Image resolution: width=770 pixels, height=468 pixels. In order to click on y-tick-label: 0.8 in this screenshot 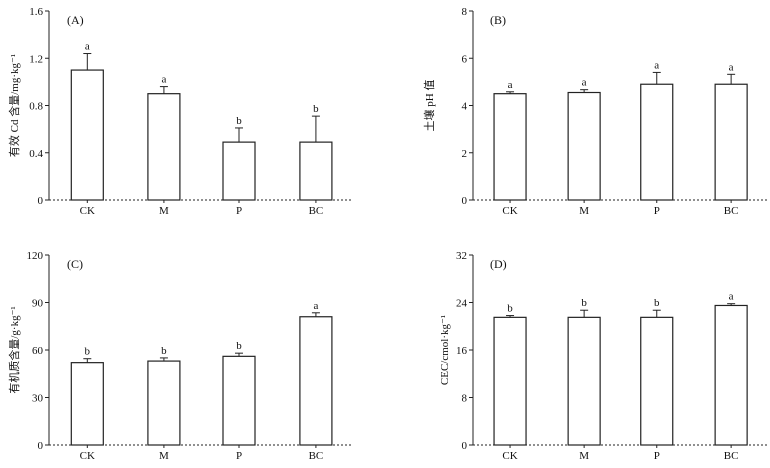, I will do `click(36, 107)`.